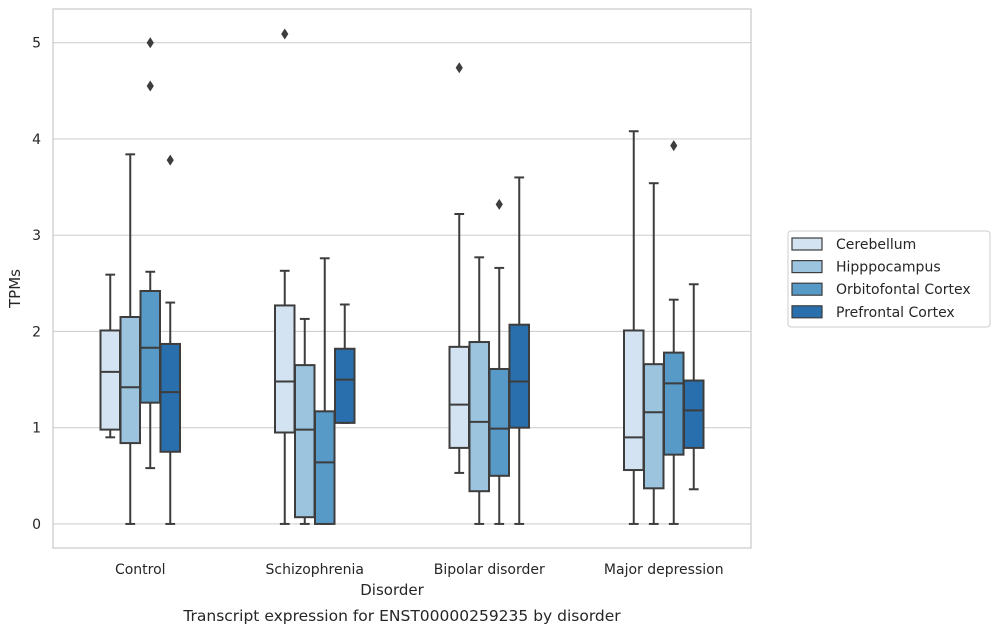 The image size is (999, 634). Describe the element at coordinates (664, 570) in the screenshot. I see `x-tick-label: Major depression` at that location.